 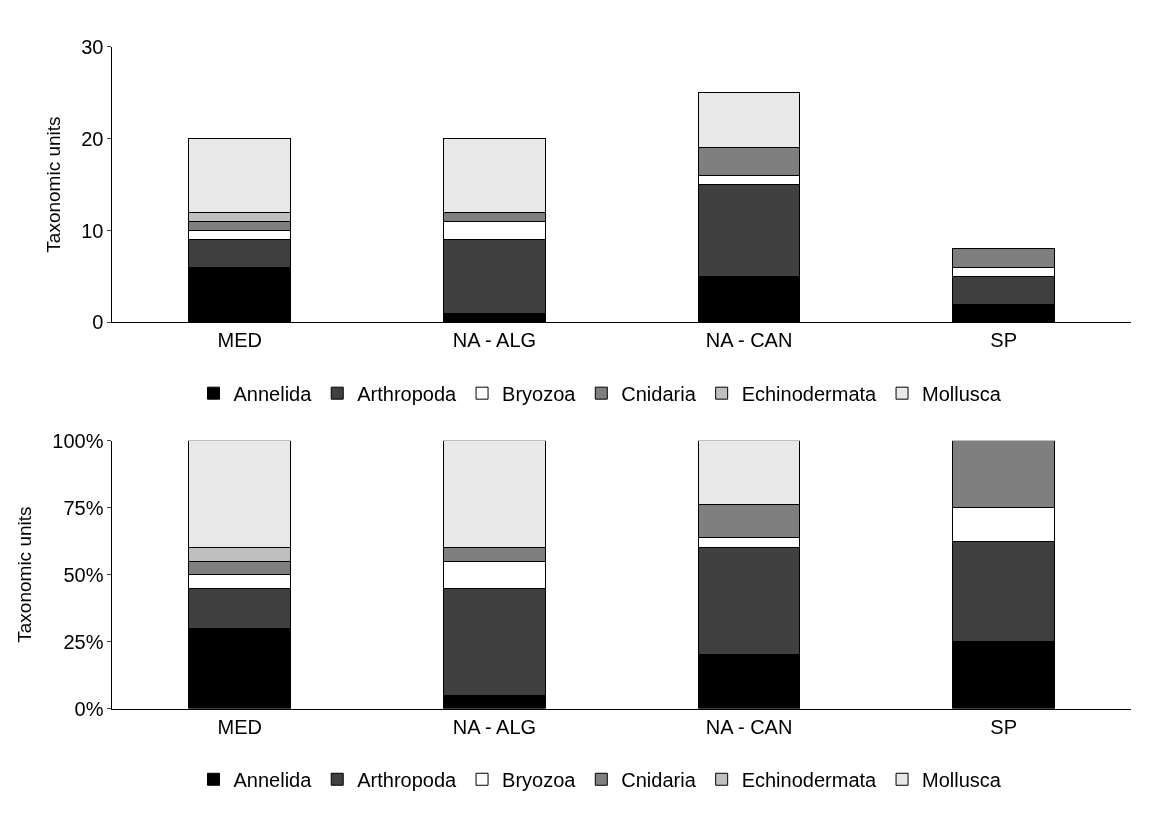 I want to click on y-tick-label: 75%, so click(x=83, y=507).